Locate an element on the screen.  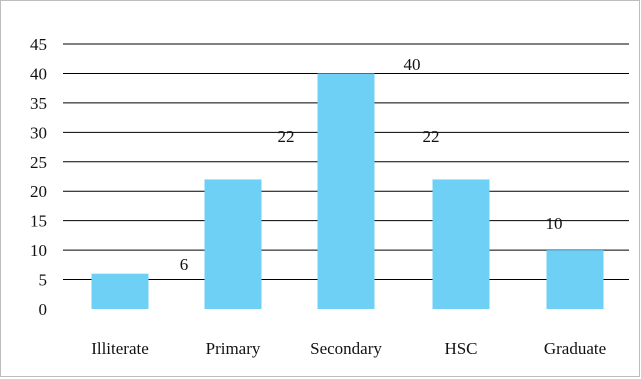
y-tick-label-40: 40 is located at coordinates (38, 73).